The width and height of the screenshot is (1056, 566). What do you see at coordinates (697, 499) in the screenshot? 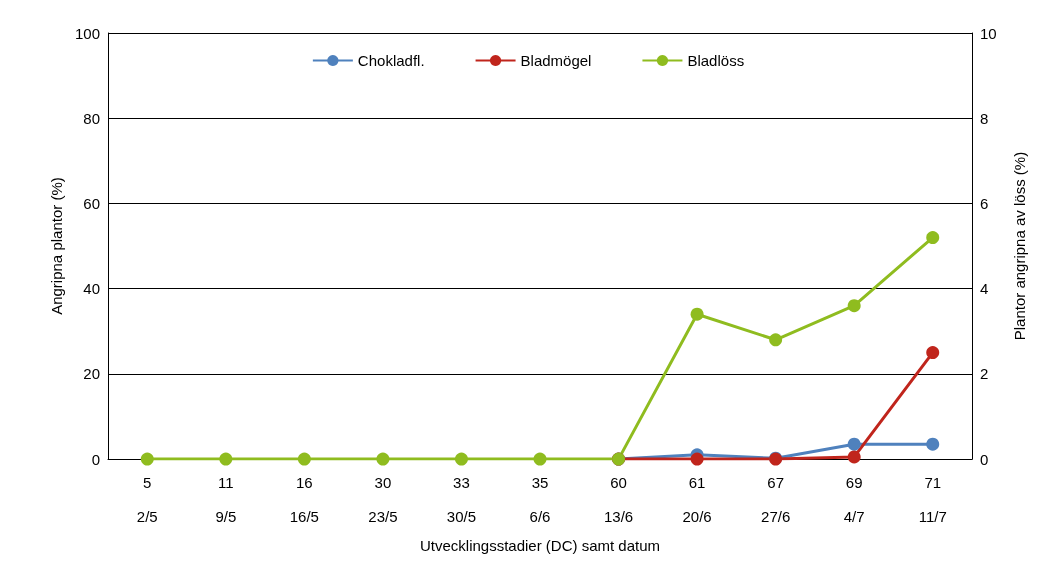
I see `x-tick-label: 61 20/6` at bounding box center [697, 499].